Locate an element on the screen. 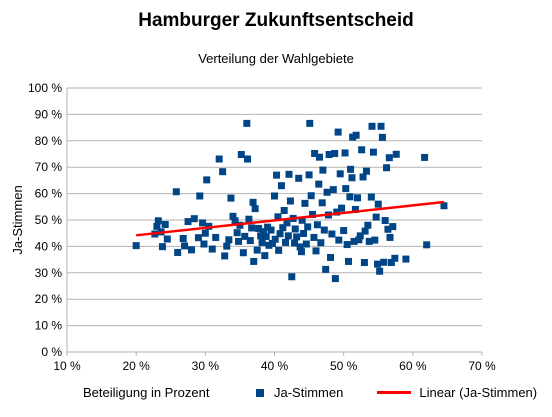  y-tick-label: 10 % is located at coordinates (49, 326).